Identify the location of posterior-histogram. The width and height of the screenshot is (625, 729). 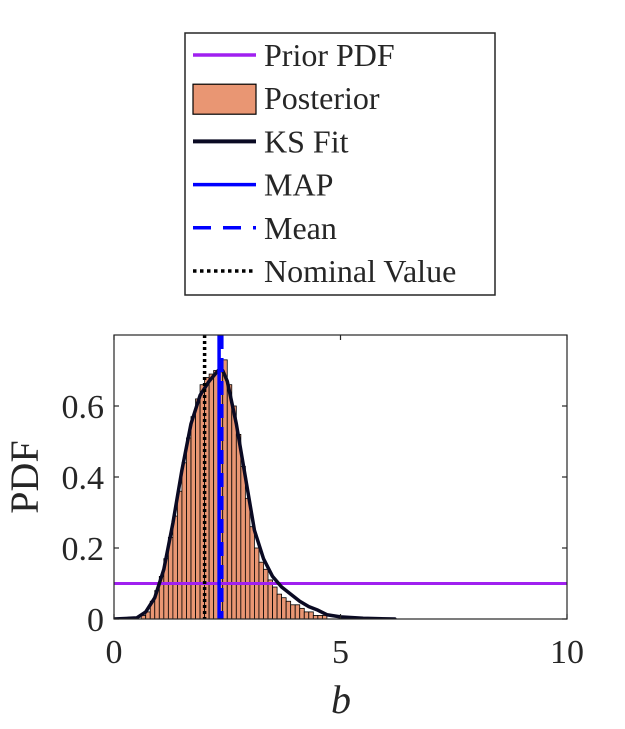
(234, 489).